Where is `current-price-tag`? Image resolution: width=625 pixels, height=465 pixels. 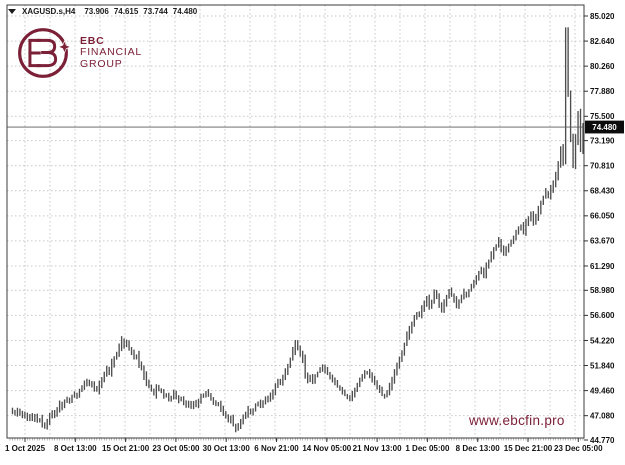 current-price-tag is located at coordinates (604, 127).